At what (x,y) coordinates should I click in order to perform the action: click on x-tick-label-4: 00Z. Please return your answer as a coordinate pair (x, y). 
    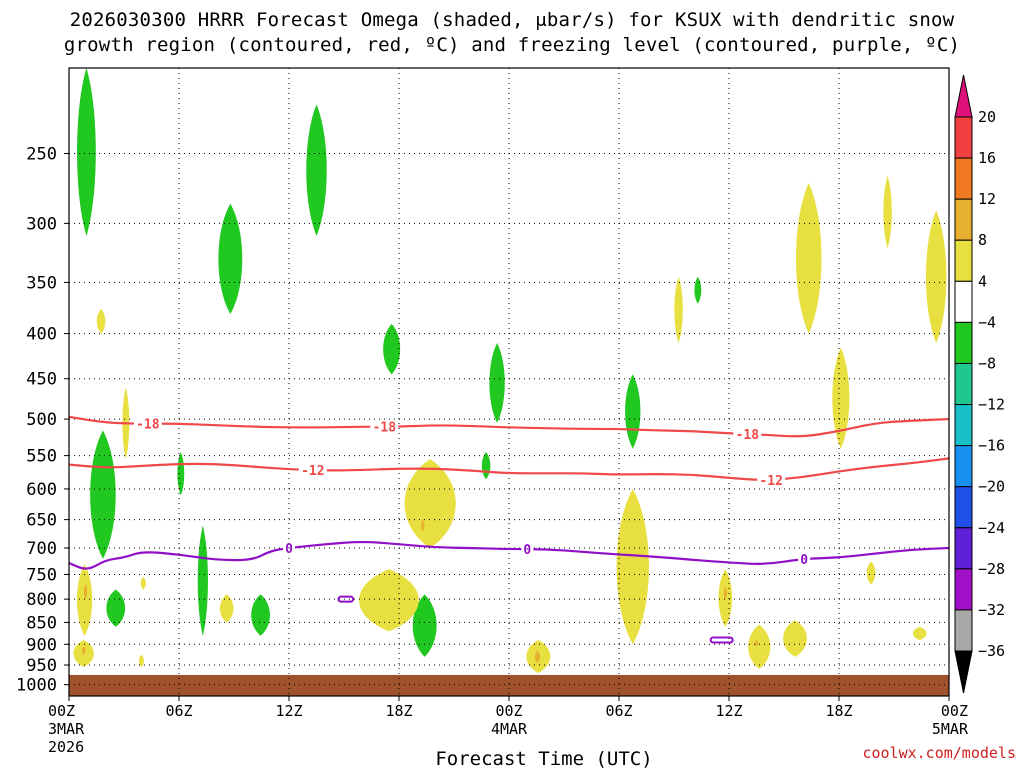
    Looking at the image, I should click on (508, 711).